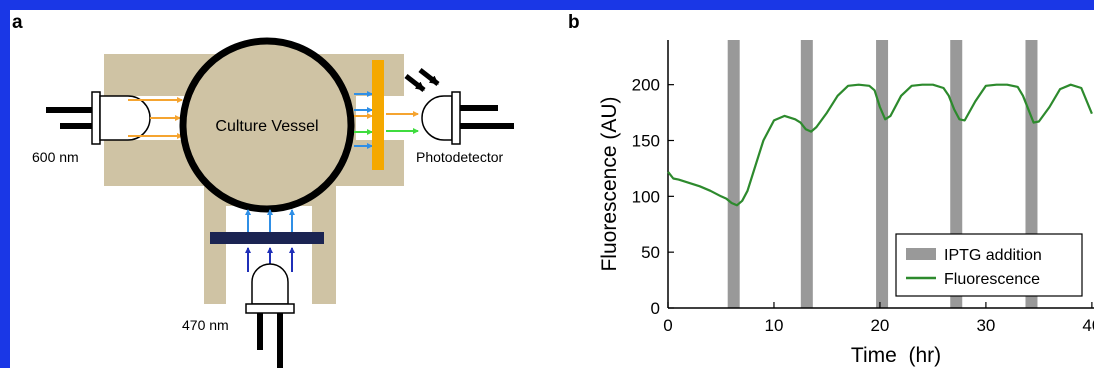 The height and width of the screenshot is (368, 1094). What do you see at coordinates (267, 238) in the screenshot?
I see `excitation-filter` at bounding box center [267, 238].